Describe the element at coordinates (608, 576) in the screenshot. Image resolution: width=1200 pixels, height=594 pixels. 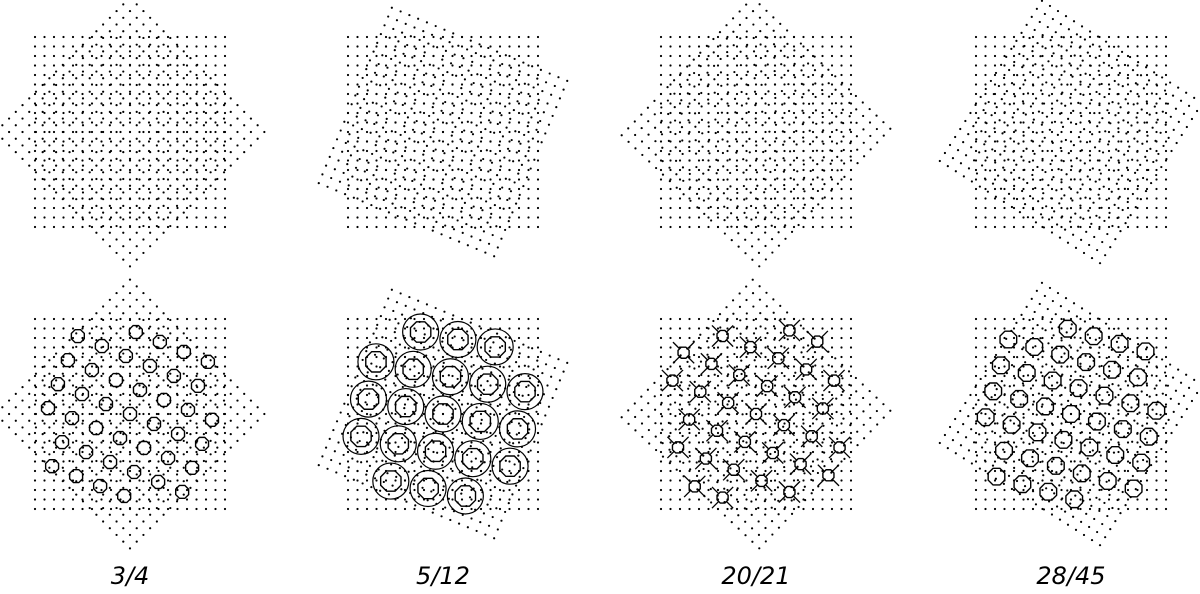
I see `caption-row: 3/4 5/12 20/21 28/45` at that location.